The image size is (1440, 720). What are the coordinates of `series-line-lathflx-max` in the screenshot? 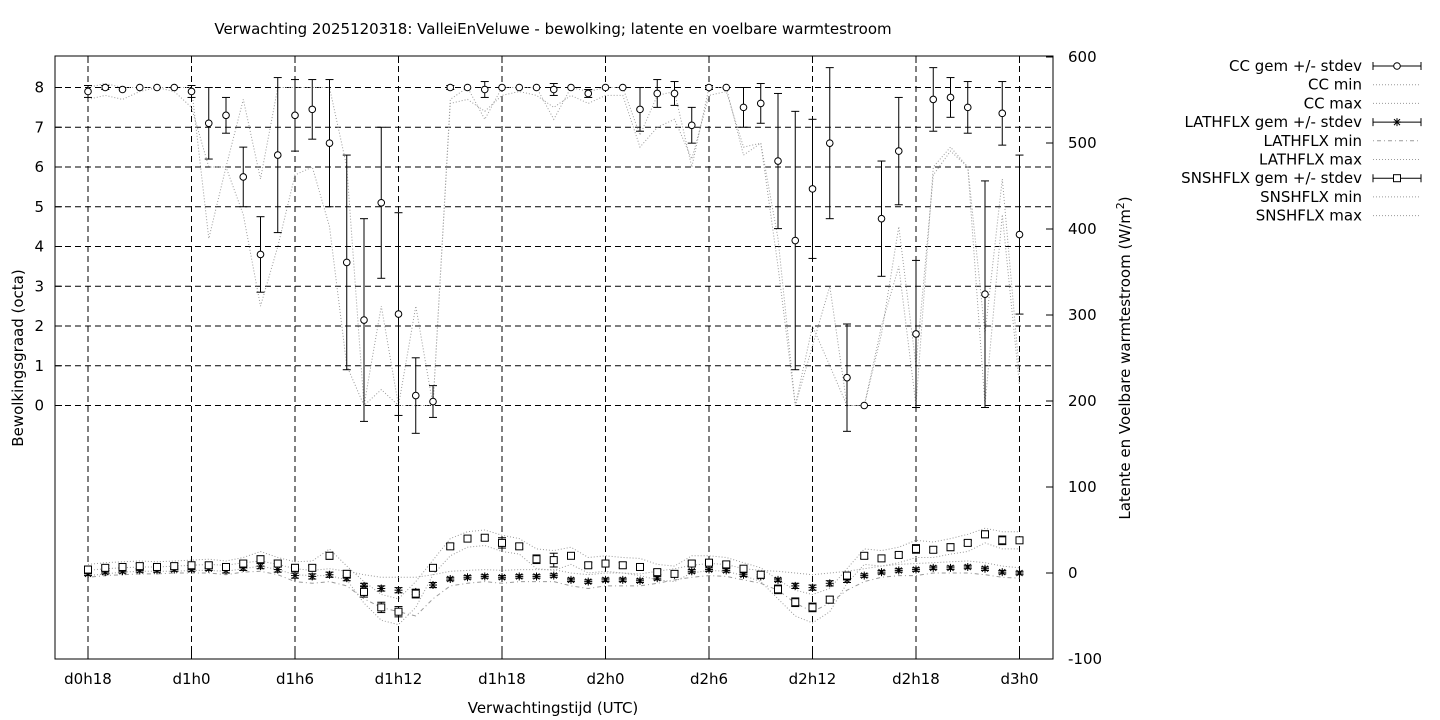 It's located at (553, 569).